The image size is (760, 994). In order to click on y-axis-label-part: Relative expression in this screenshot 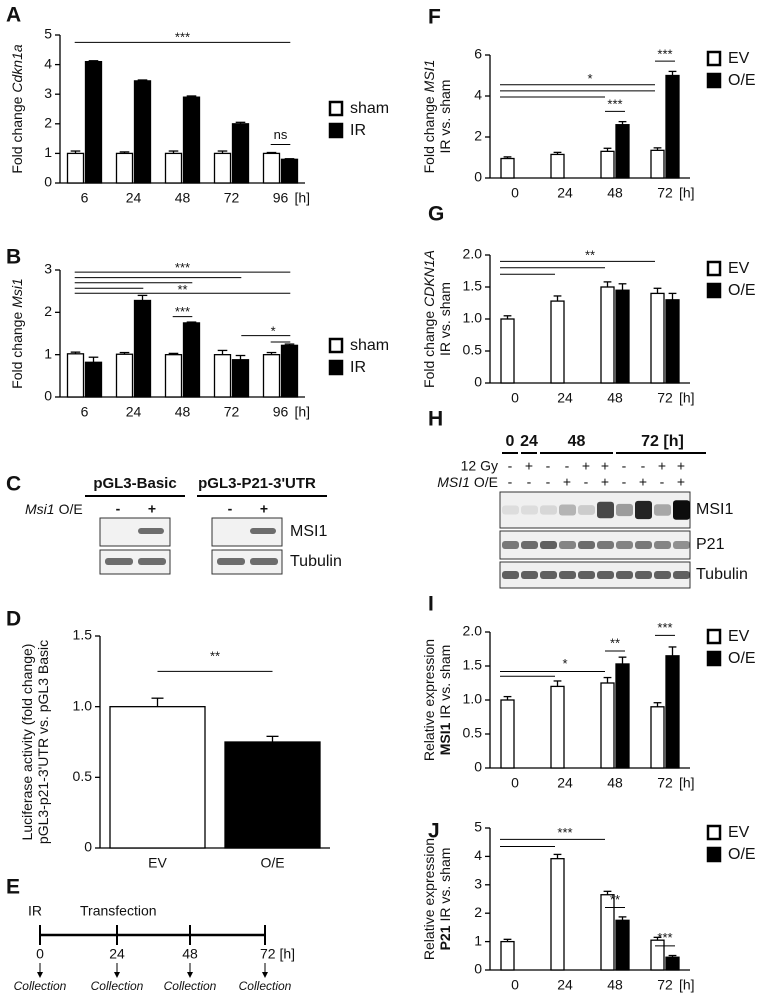, I will do `click(429, 700)`.